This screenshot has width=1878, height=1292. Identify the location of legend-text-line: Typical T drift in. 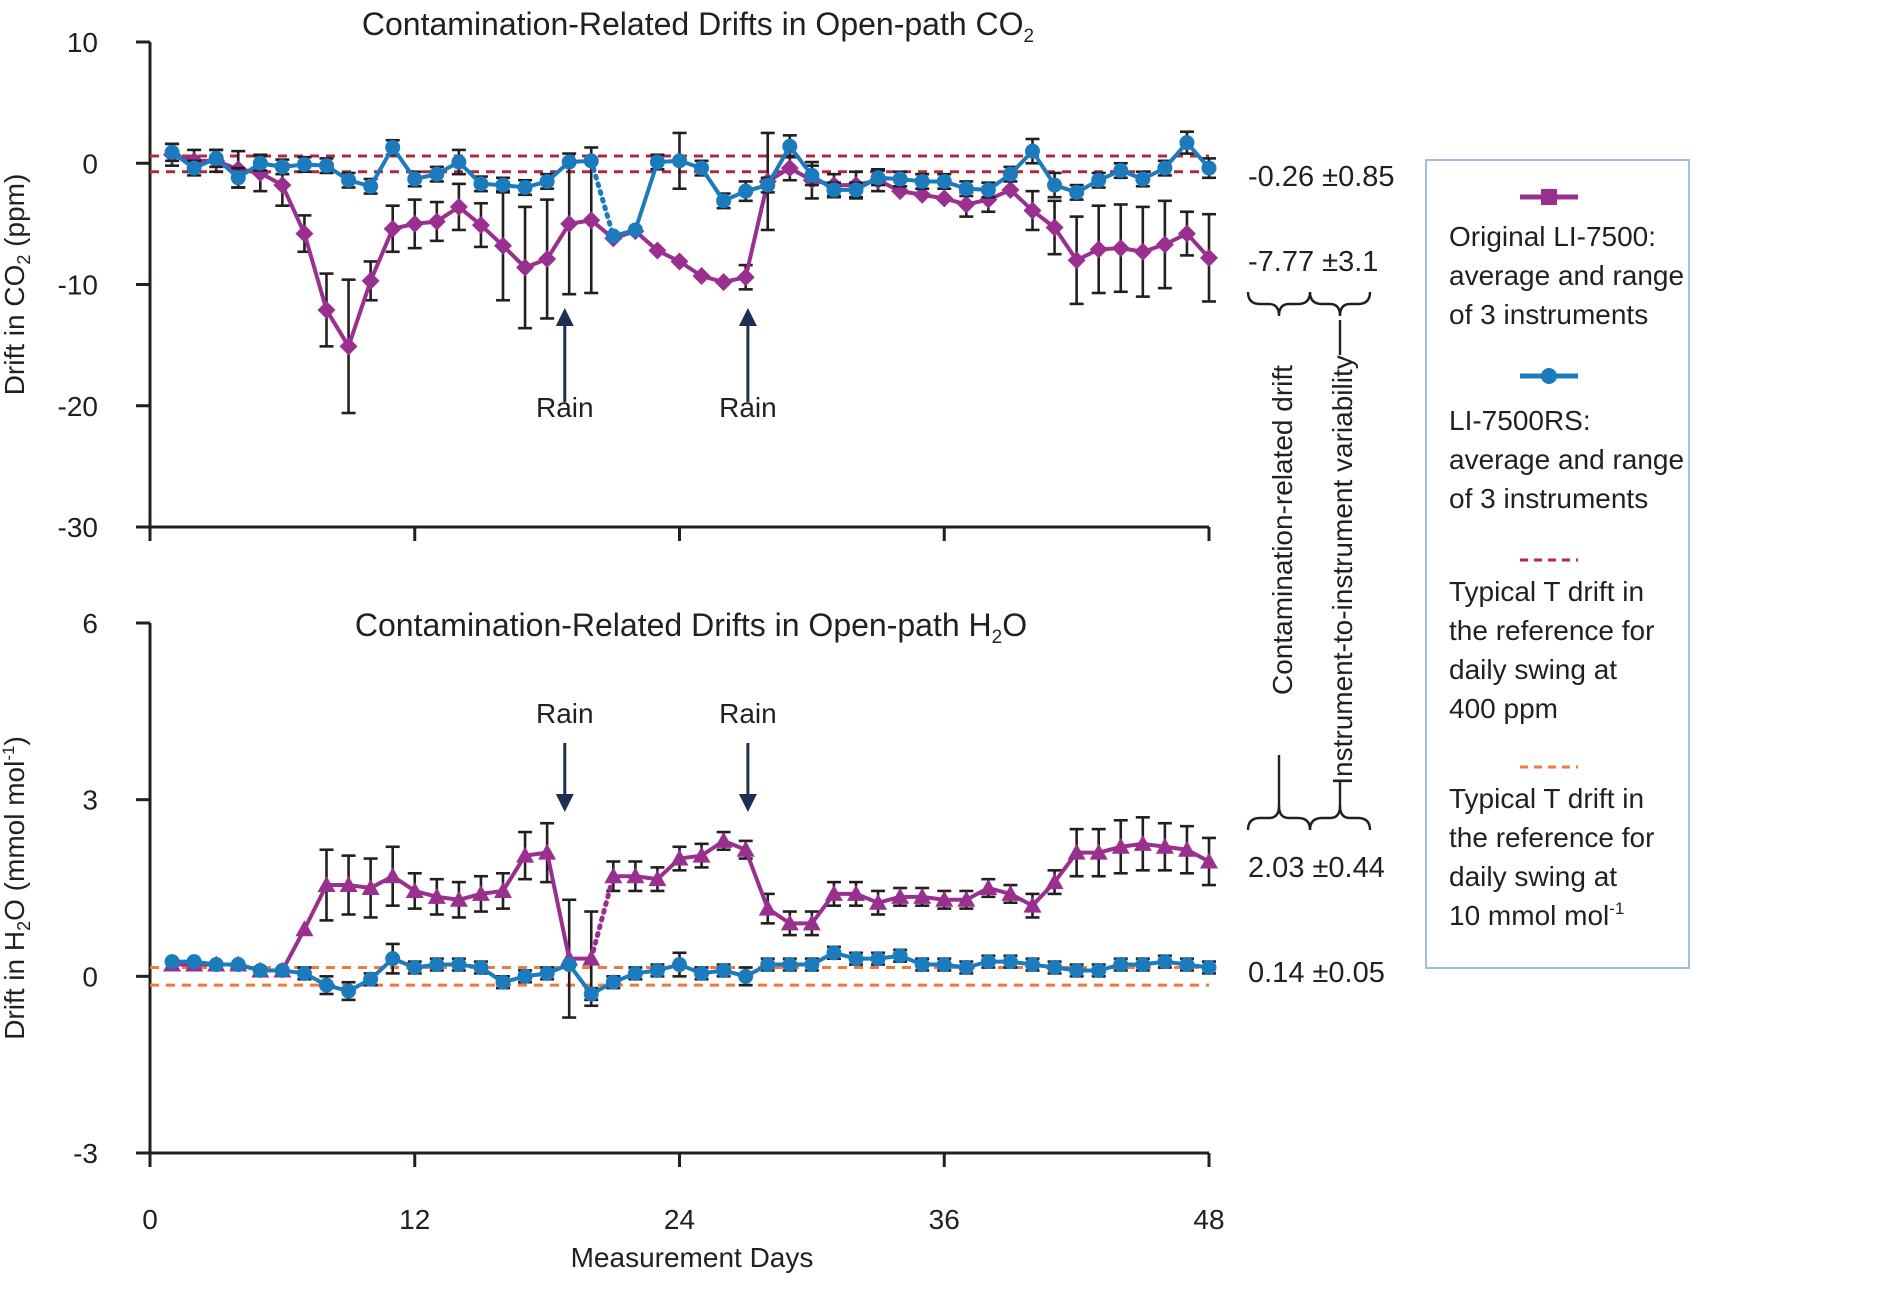
(1546, 591).